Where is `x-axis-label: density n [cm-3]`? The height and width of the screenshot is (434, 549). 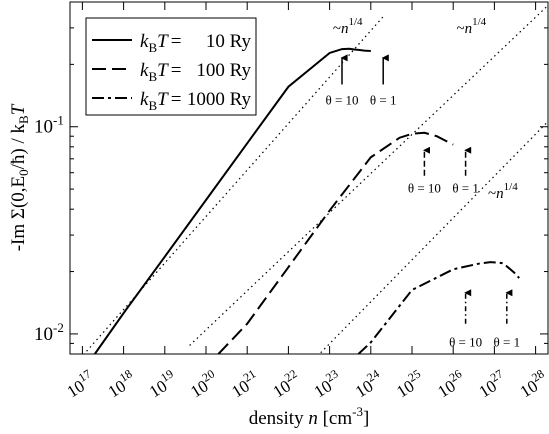
x-axis-label: density n [cm-3] is located at coordinates (309, 416).